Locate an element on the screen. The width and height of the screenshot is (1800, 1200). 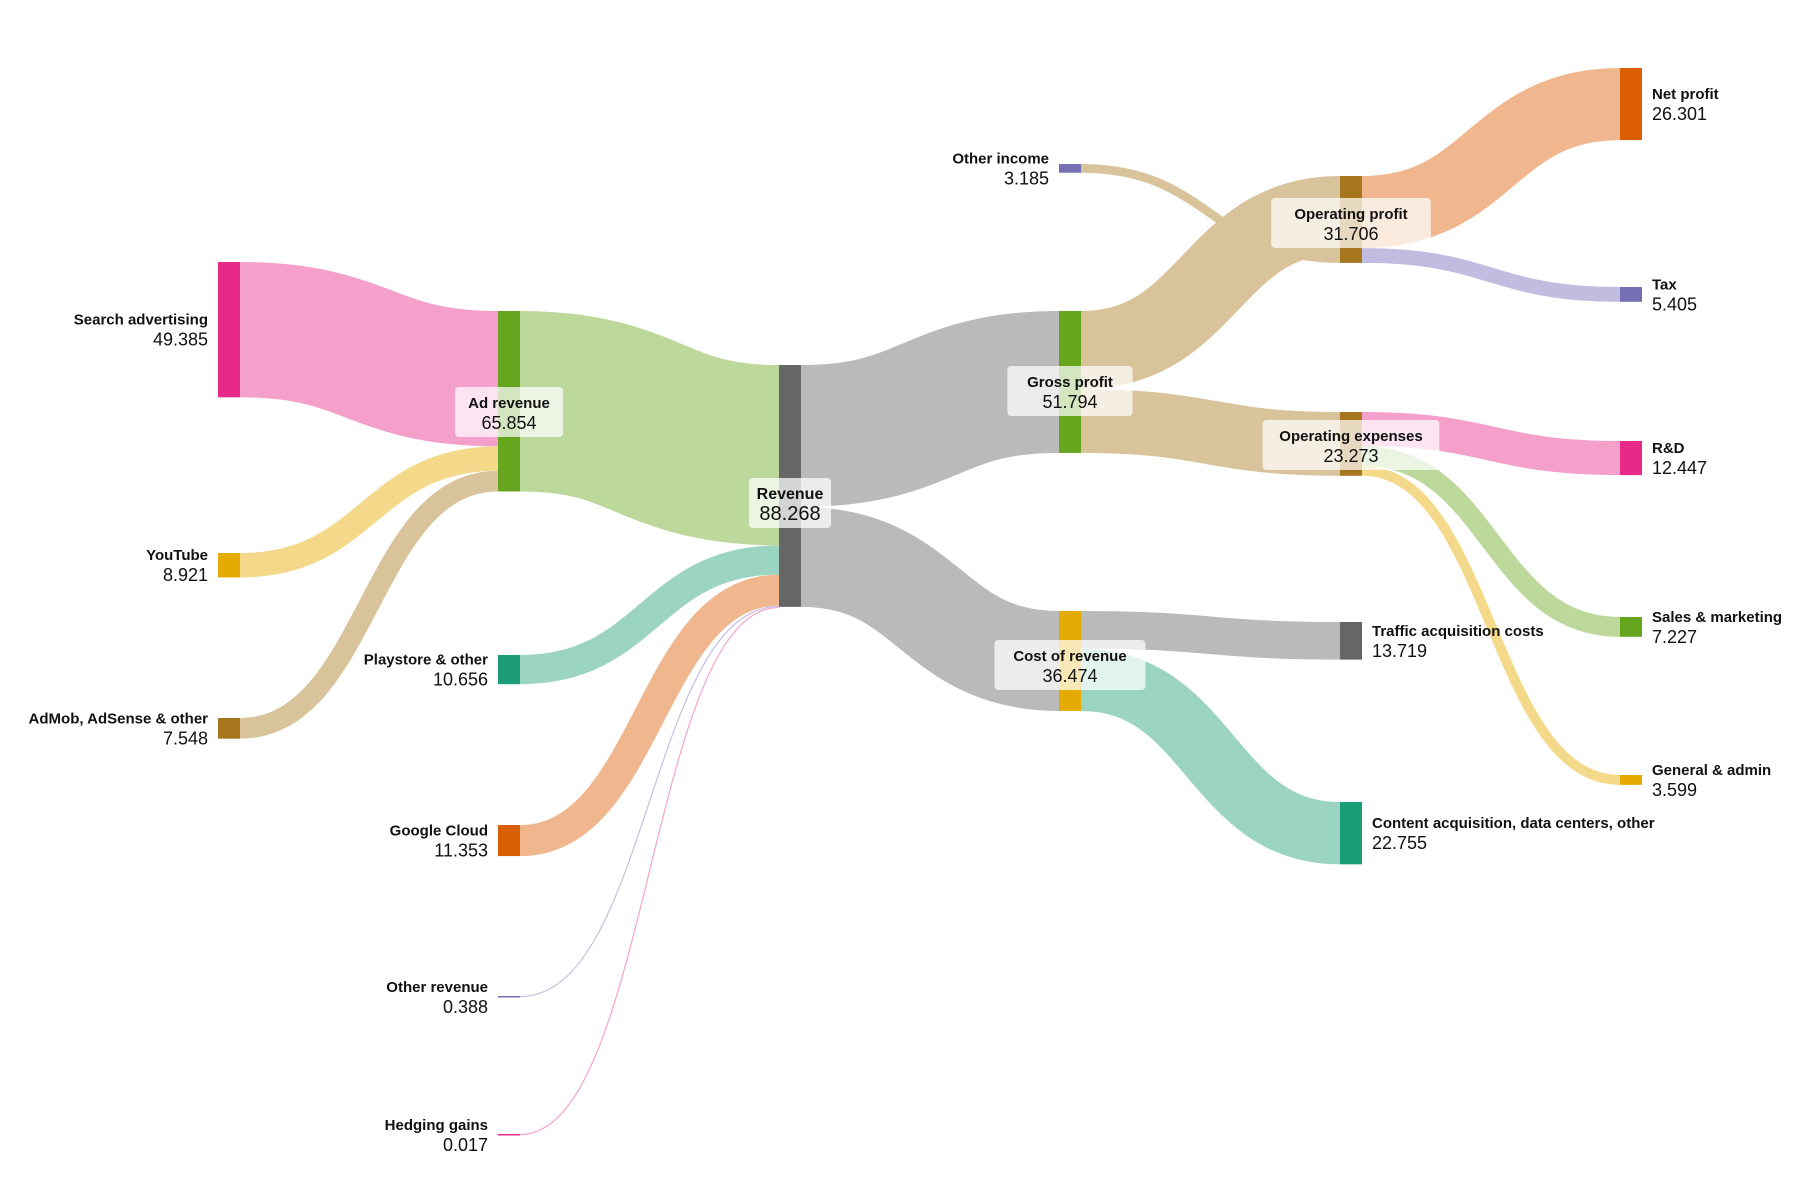
link-cloud-to-revenue is located at coordinates (649, 715).